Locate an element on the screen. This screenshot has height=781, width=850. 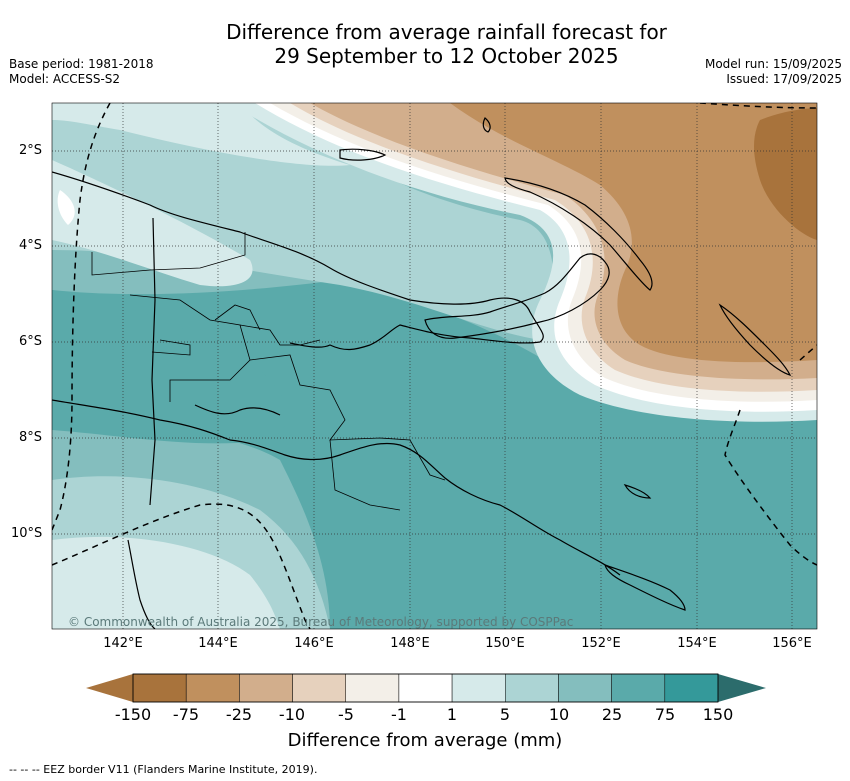
lon-label-146e: 146°E is located at coordinates (314, 643).